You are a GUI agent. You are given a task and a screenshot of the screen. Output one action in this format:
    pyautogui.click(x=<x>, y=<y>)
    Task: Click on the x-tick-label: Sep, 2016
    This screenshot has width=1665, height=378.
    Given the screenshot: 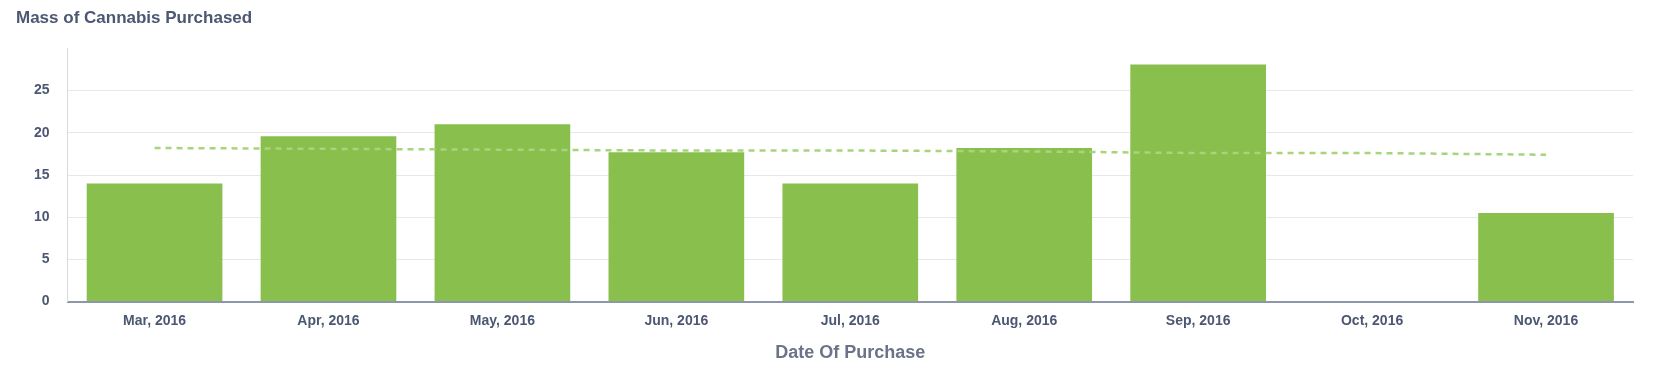 What is the action you would take?
    pyautogui.click(x=1198, y=319)
    